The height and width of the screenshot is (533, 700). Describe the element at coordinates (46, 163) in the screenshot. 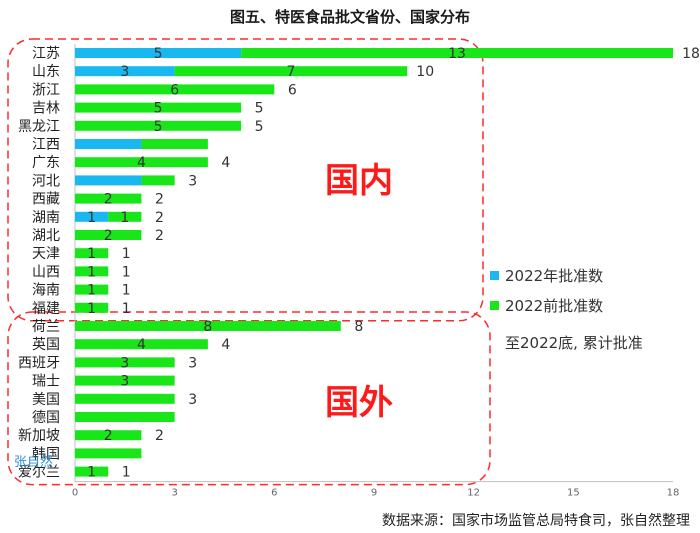

I see `category-label: 广东` at that location.